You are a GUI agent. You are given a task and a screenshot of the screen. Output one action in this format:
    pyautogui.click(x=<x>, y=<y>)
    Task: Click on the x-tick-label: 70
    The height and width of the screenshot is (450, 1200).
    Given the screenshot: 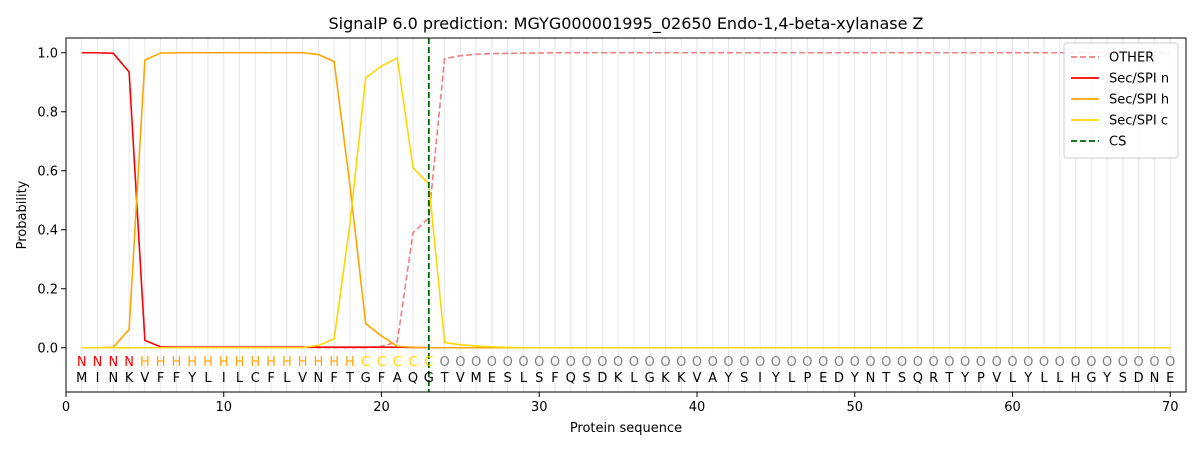 What is the action you would take?
    pyautogui.click(x=1170, y=407)
    